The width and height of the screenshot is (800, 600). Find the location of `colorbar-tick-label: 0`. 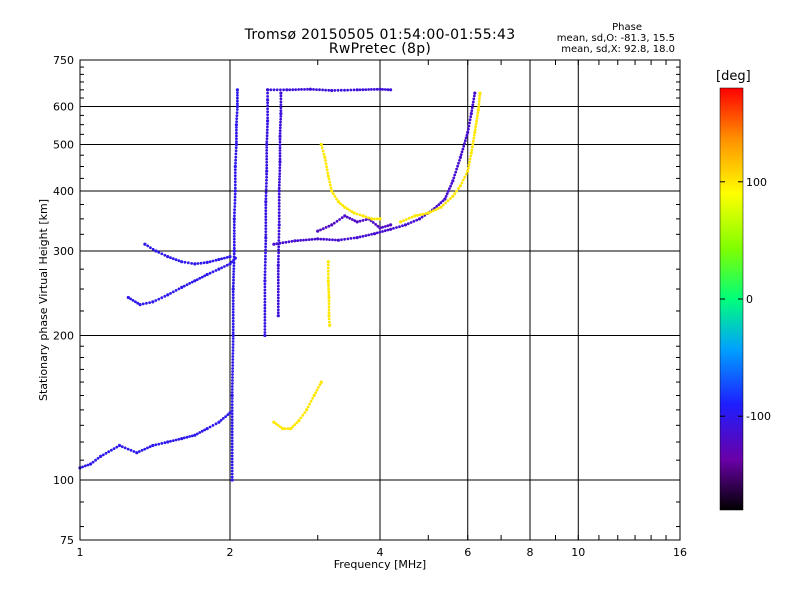

colorbar-tick-label: 0 is located at coordinates (749, 299).